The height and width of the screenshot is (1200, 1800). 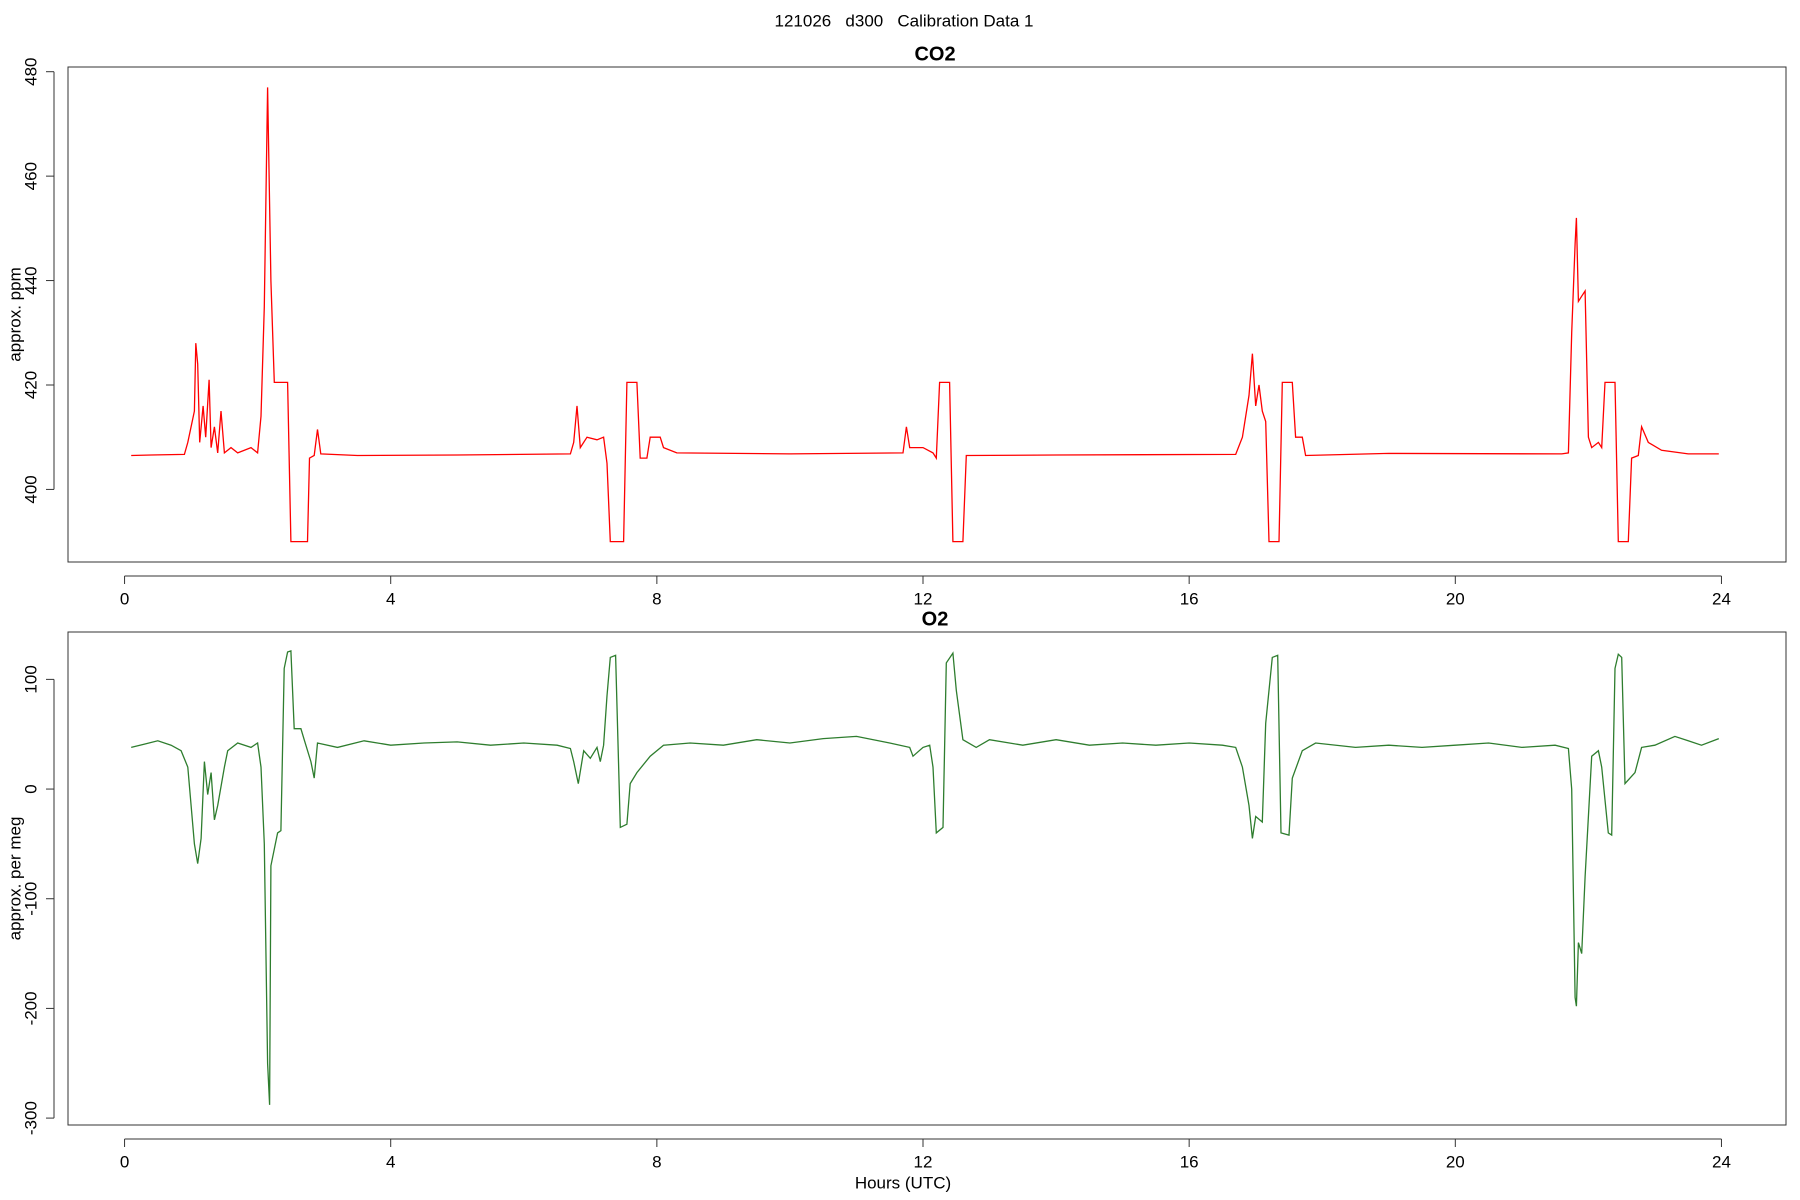 I want to click on y-tick-label: 460, so click(x=30, y=176).